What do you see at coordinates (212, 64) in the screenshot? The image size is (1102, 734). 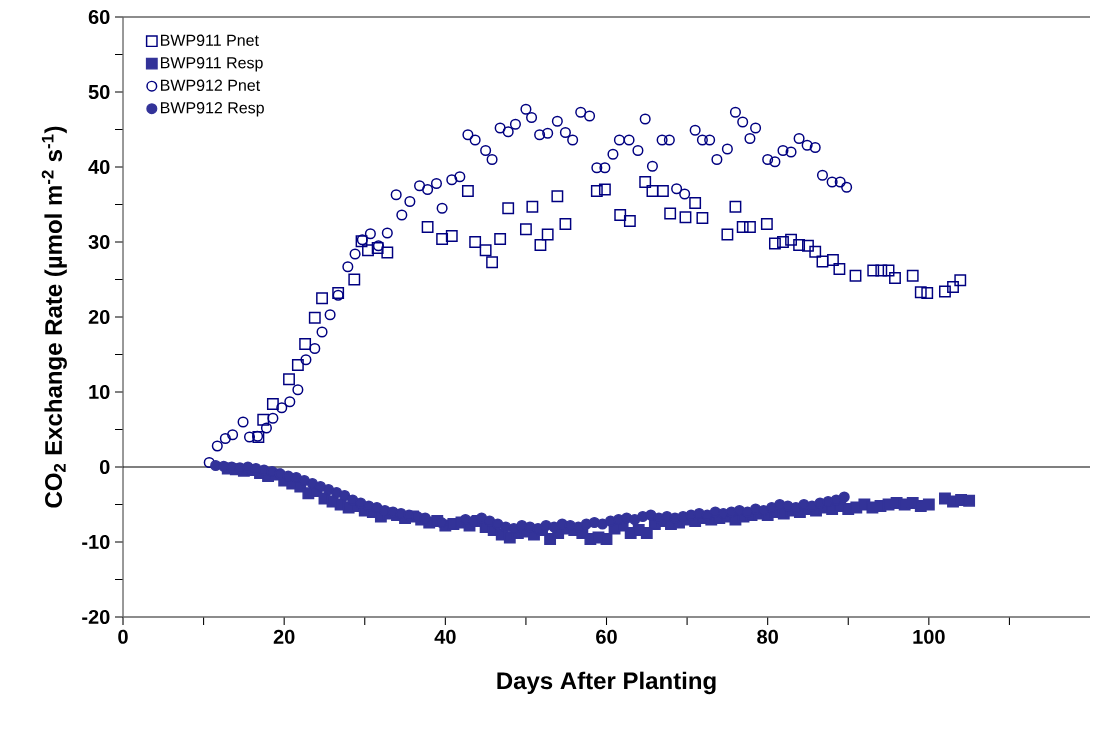 I see `legend-label: BWP911 Resp` at bounding box center [212, 64].